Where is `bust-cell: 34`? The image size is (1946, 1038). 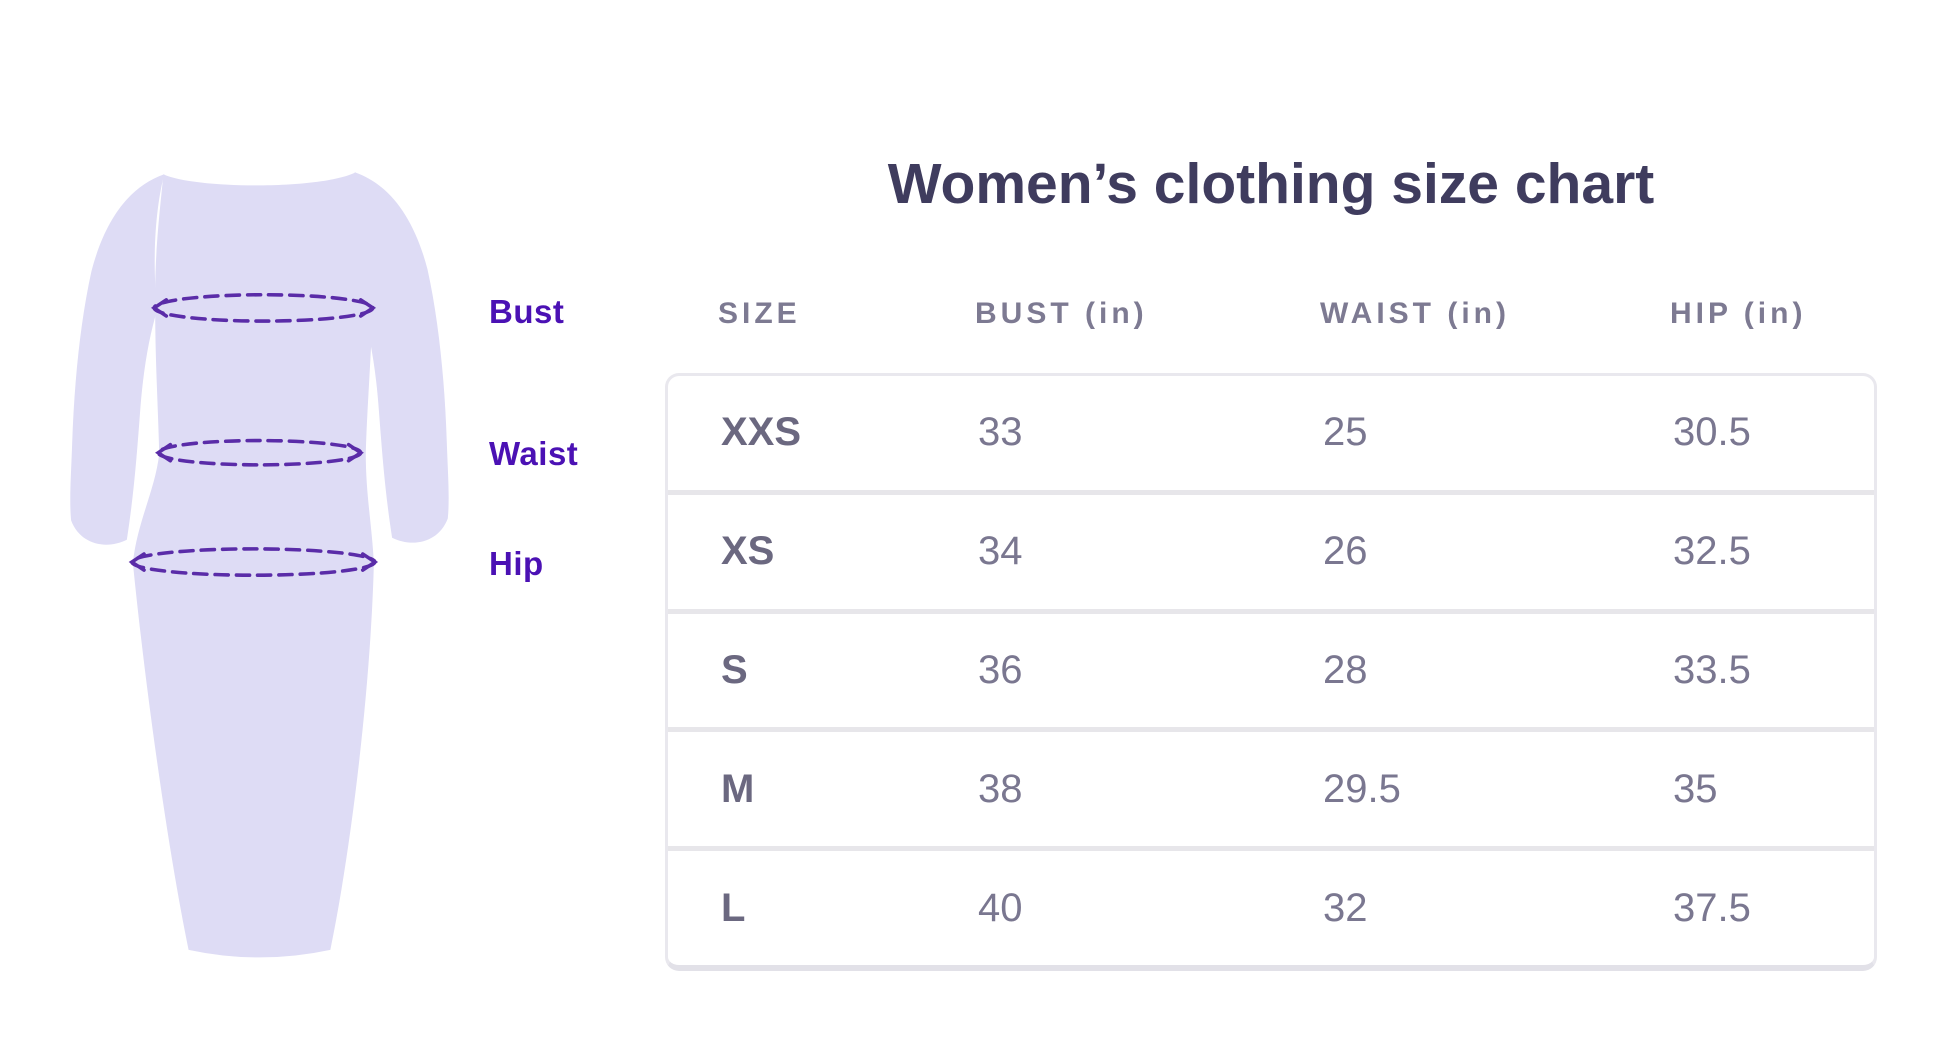
bust-cell: 34 is located at coordinates (1000, 551).